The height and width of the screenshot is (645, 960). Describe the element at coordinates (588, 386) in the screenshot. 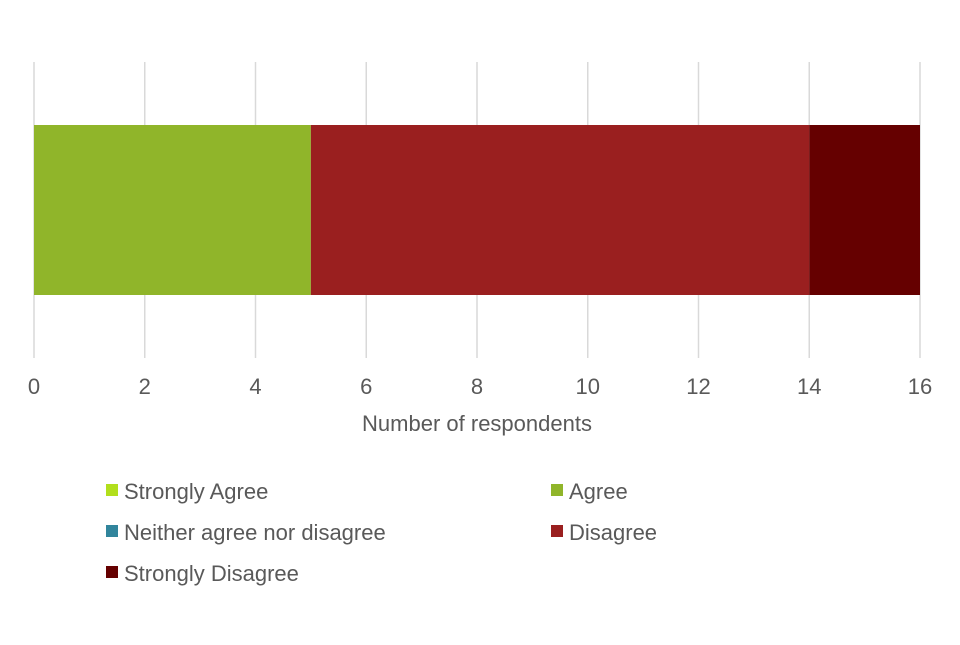

I see `x-tick-label: 10` at that location.